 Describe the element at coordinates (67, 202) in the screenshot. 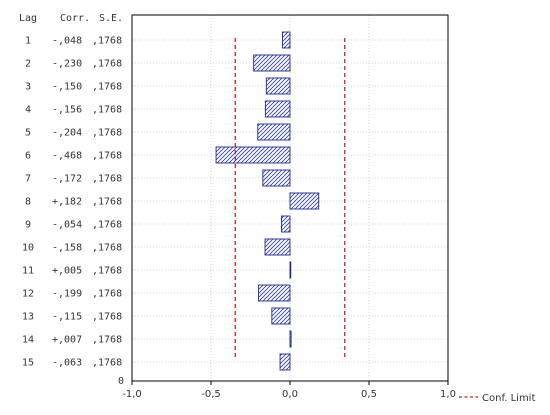

I see `corr-value: +,182` at that location.